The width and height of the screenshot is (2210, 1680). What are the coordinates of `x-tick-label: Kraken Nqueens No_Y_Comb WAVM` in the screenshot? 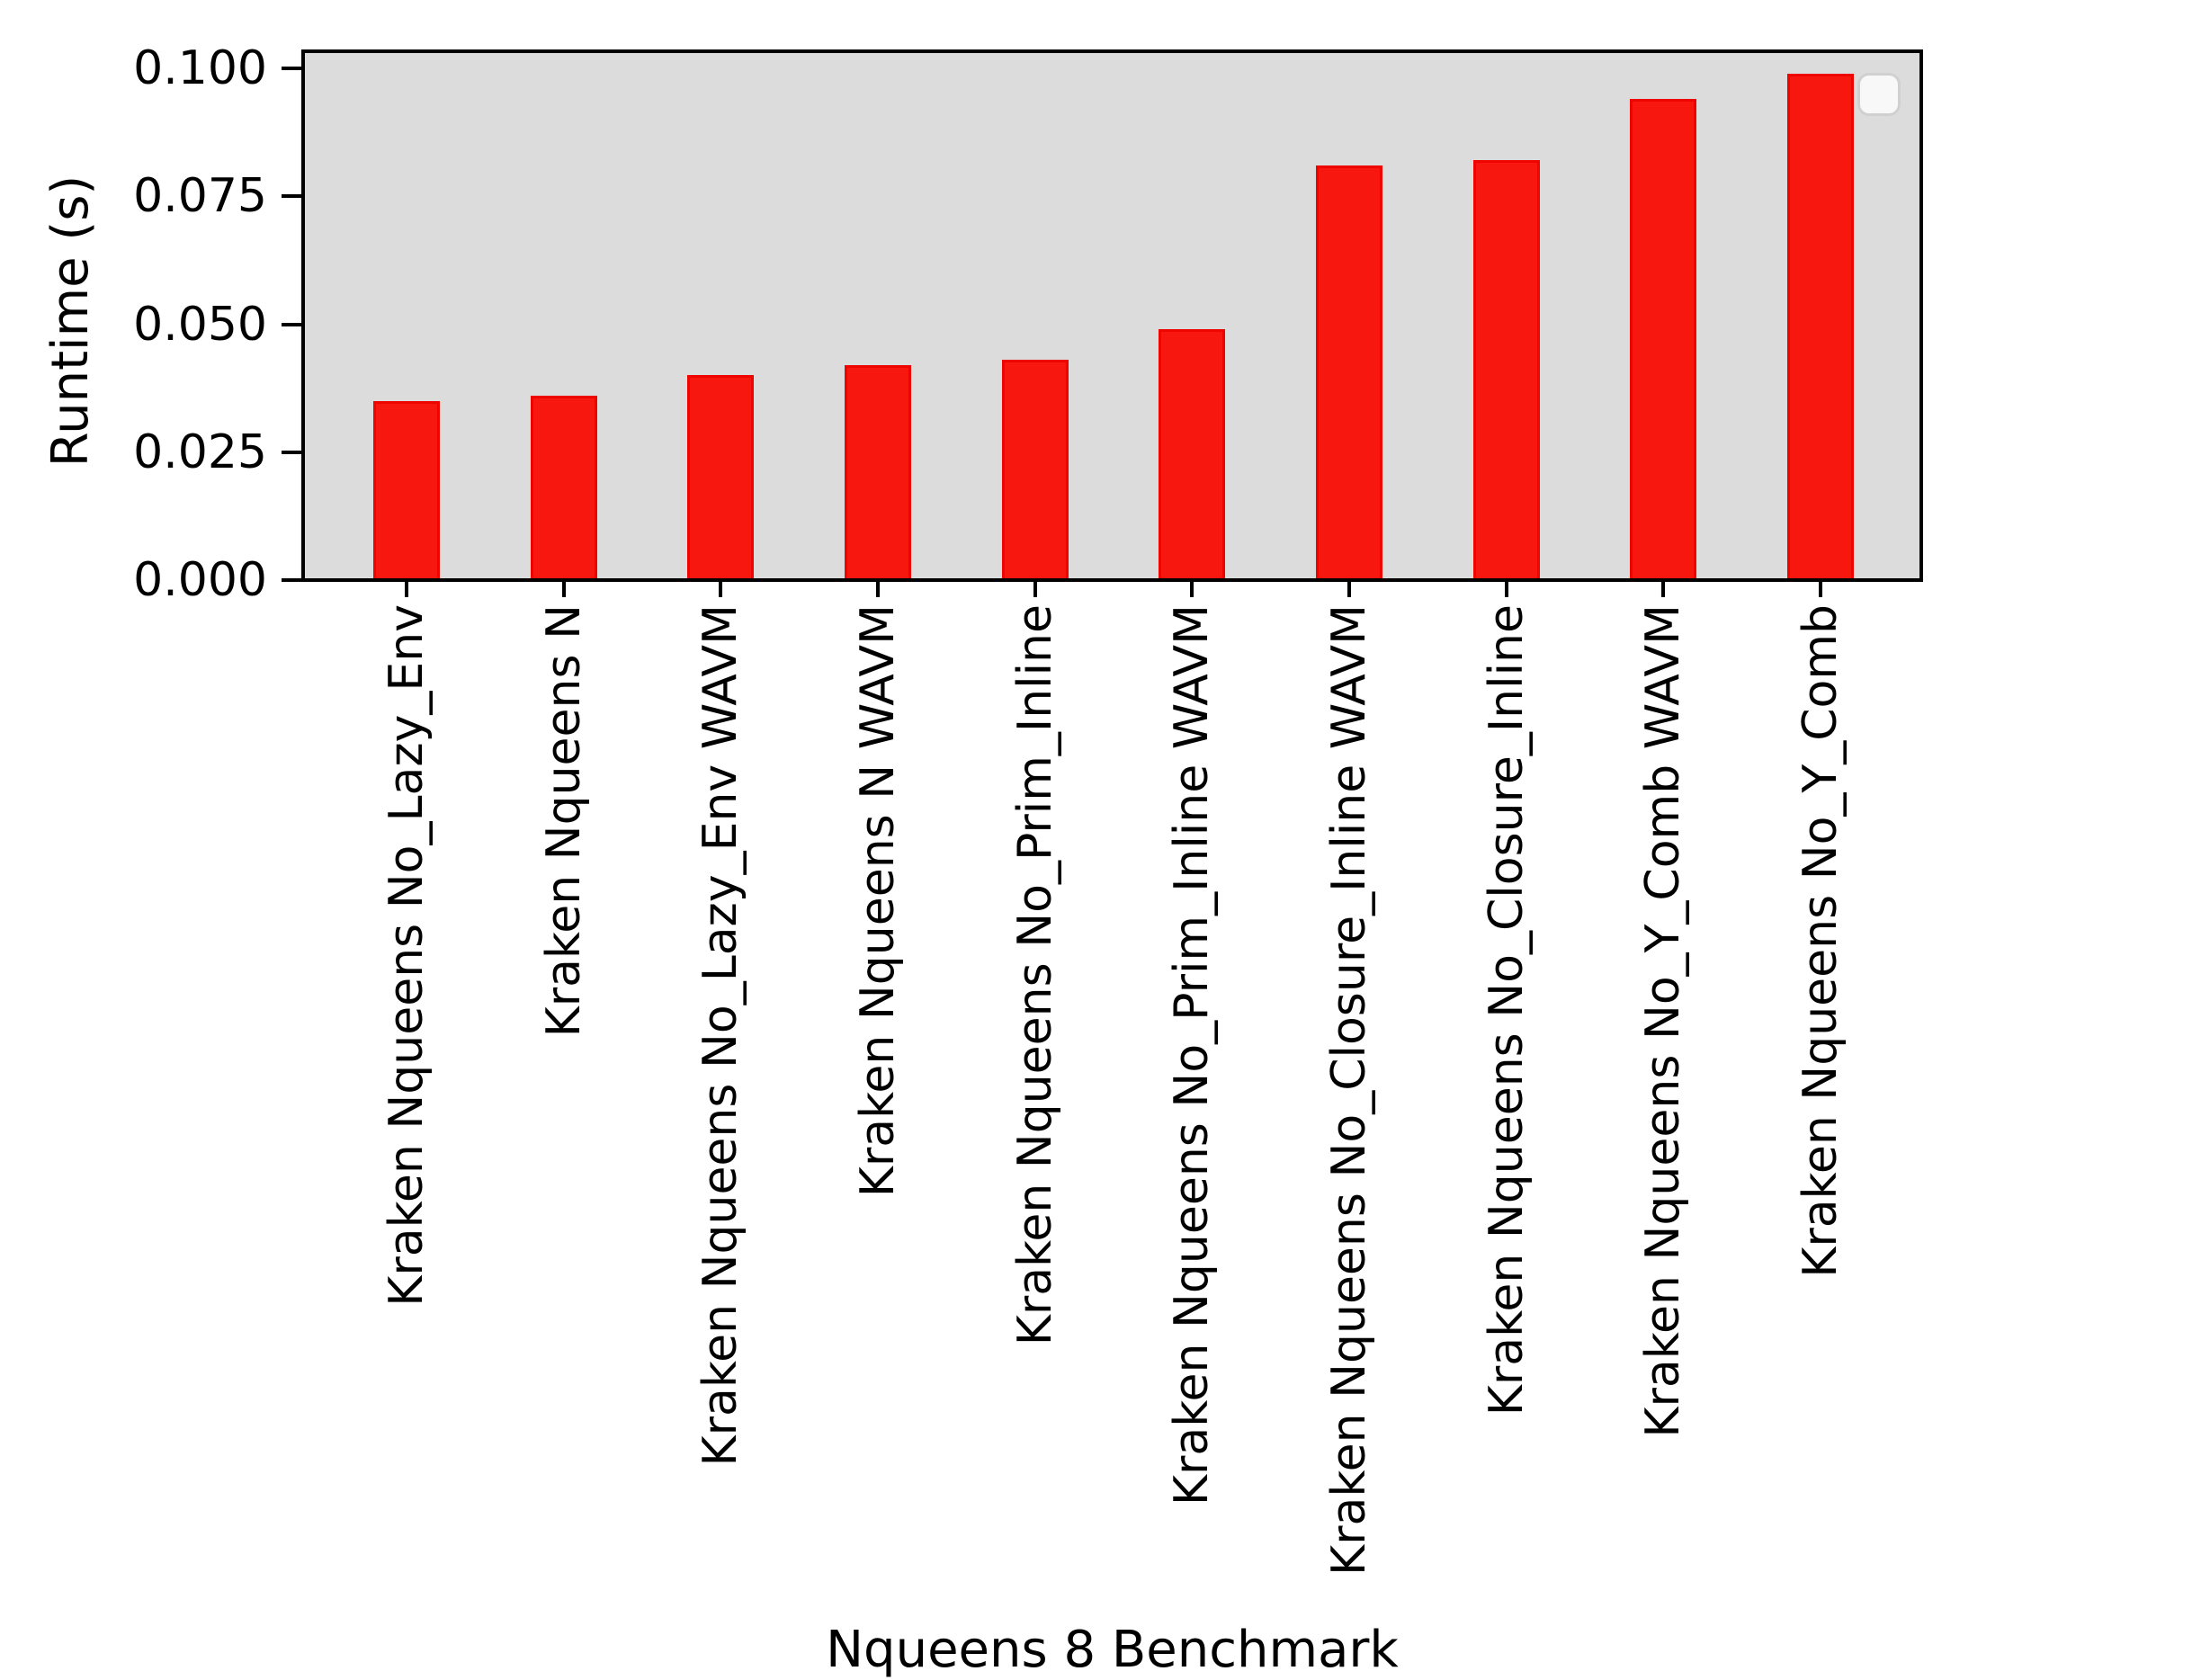 It's located at (1663, 1021).